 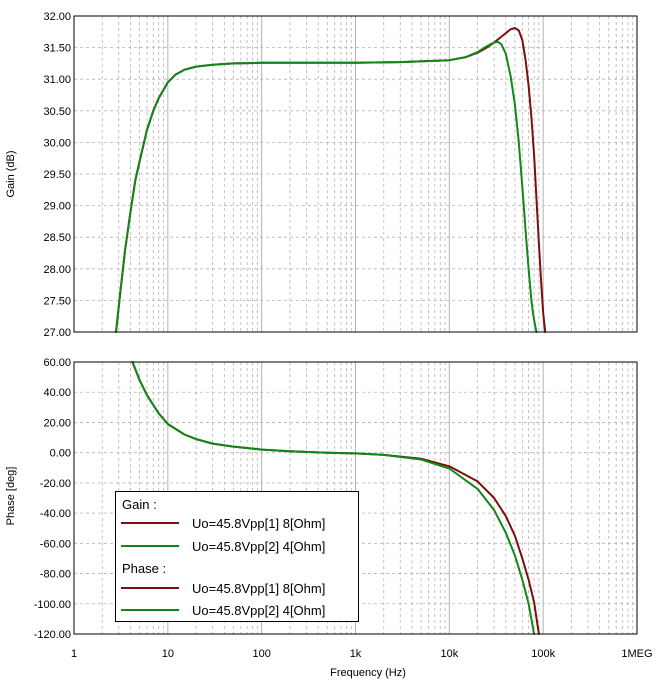 What do you see at coordinates (144, 568) in the screenshot?
I see `legend-phase-heading: Phase :` at bounding box center [144, 568].